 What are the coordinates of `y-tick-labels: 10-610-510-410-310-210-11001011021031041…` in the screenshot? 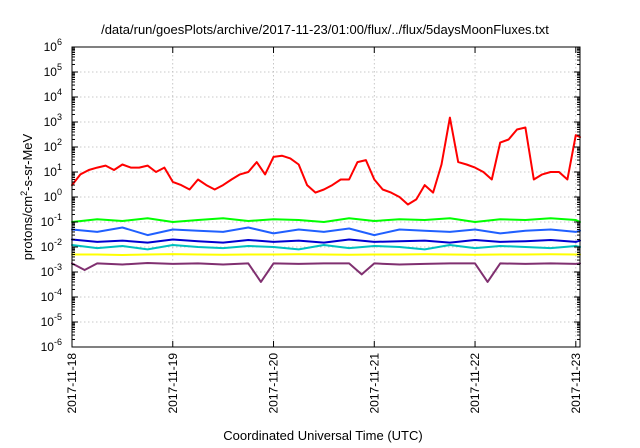 It's located at (51, 195).